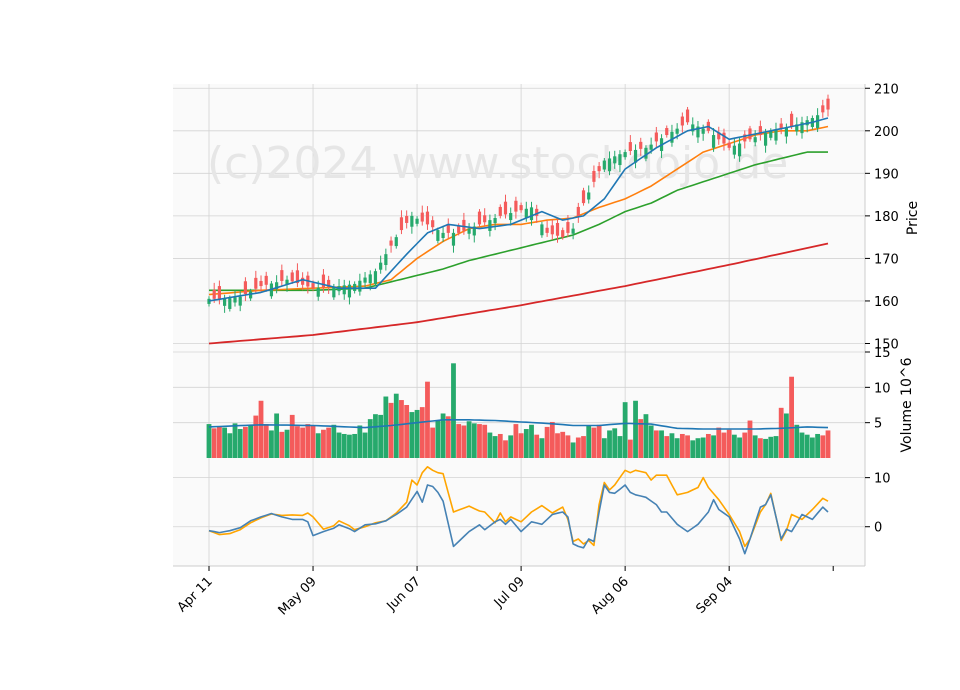 The width and height of the screenshot is (960, 690). Describe the element at coordinates (913, 218) in the screenshot. I see `price-axis-label: Price` at that location.